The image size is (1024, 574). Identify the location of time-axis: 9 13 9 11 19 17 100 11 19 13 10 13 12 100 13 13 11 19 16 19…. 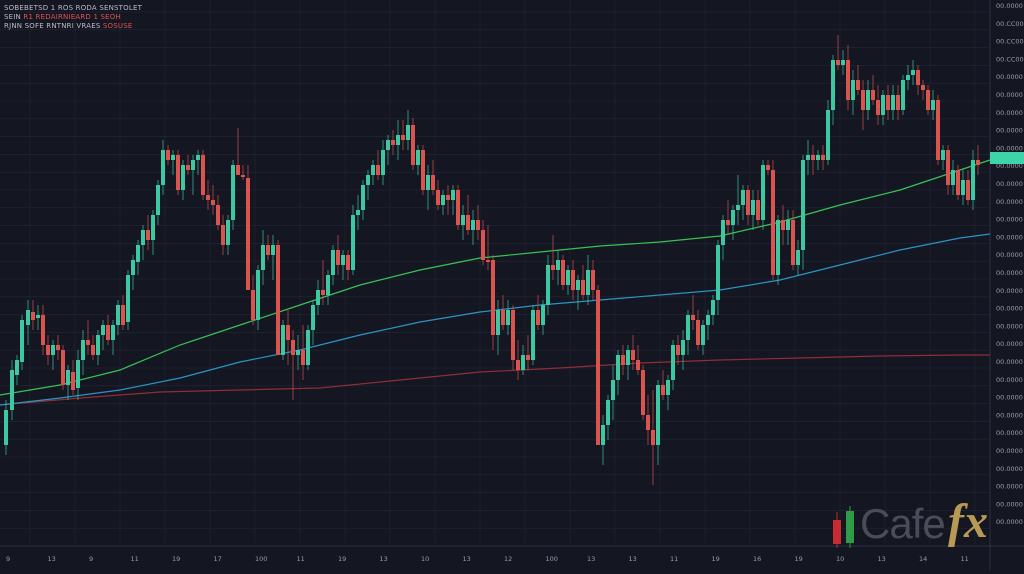
(487, 559).